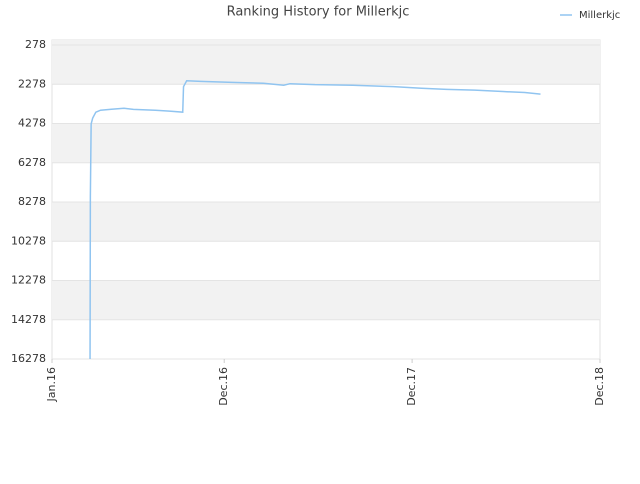 The width and height of the screenshot is (640, 484). What do you see at coordinates (28, 358) in the screenshot?
I see `y-tick-label: 16278` at bounding box center [28, 358].